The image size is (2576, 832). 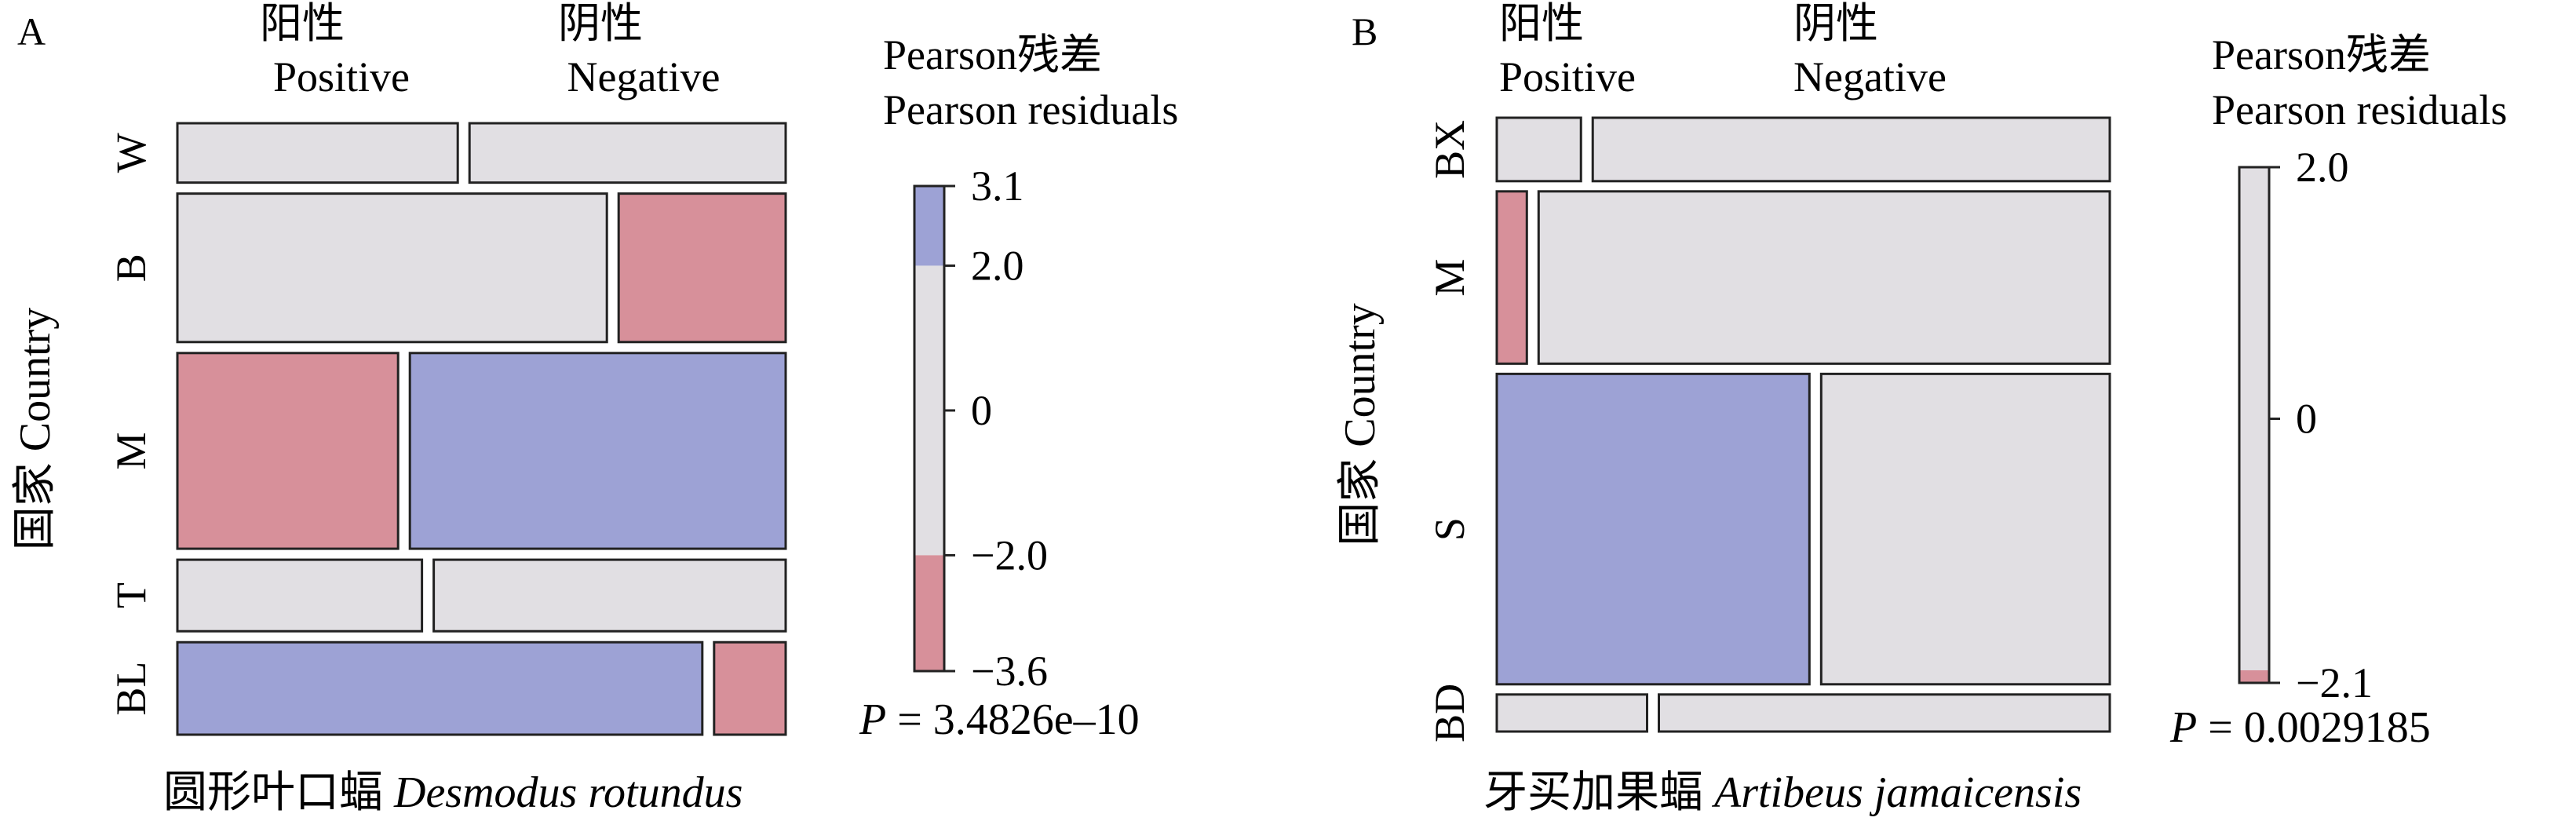 What do you see at coordinates (1009, 671) in the screenshot?
I see `legend-tick-label: −3.6` at bounding box center [1009, 671].